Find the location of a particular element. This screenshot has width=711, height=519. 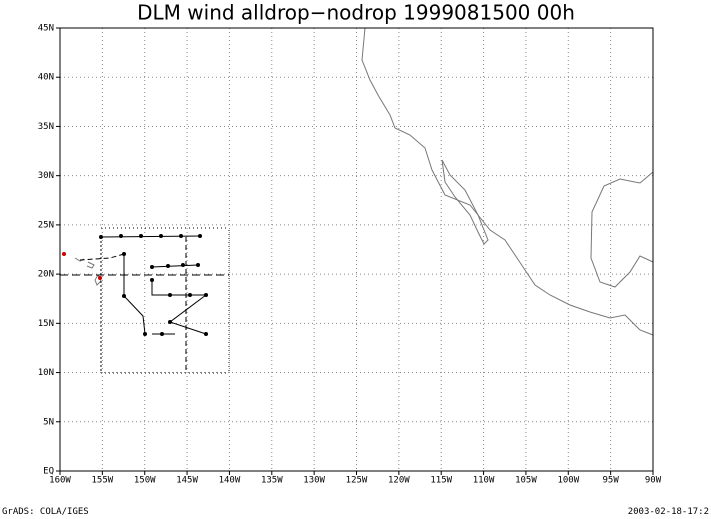

x-tick-label: 155W is located at coordinates (103, 481).